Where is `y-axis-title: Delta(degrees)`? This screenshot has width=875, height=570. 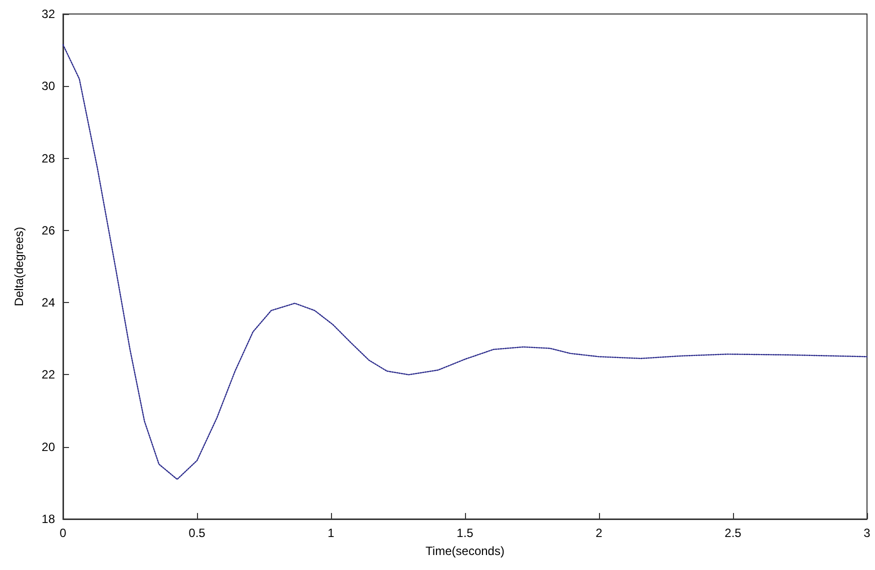 y-axis-title: Delta(degrees) is located at coordinates (19, 266).